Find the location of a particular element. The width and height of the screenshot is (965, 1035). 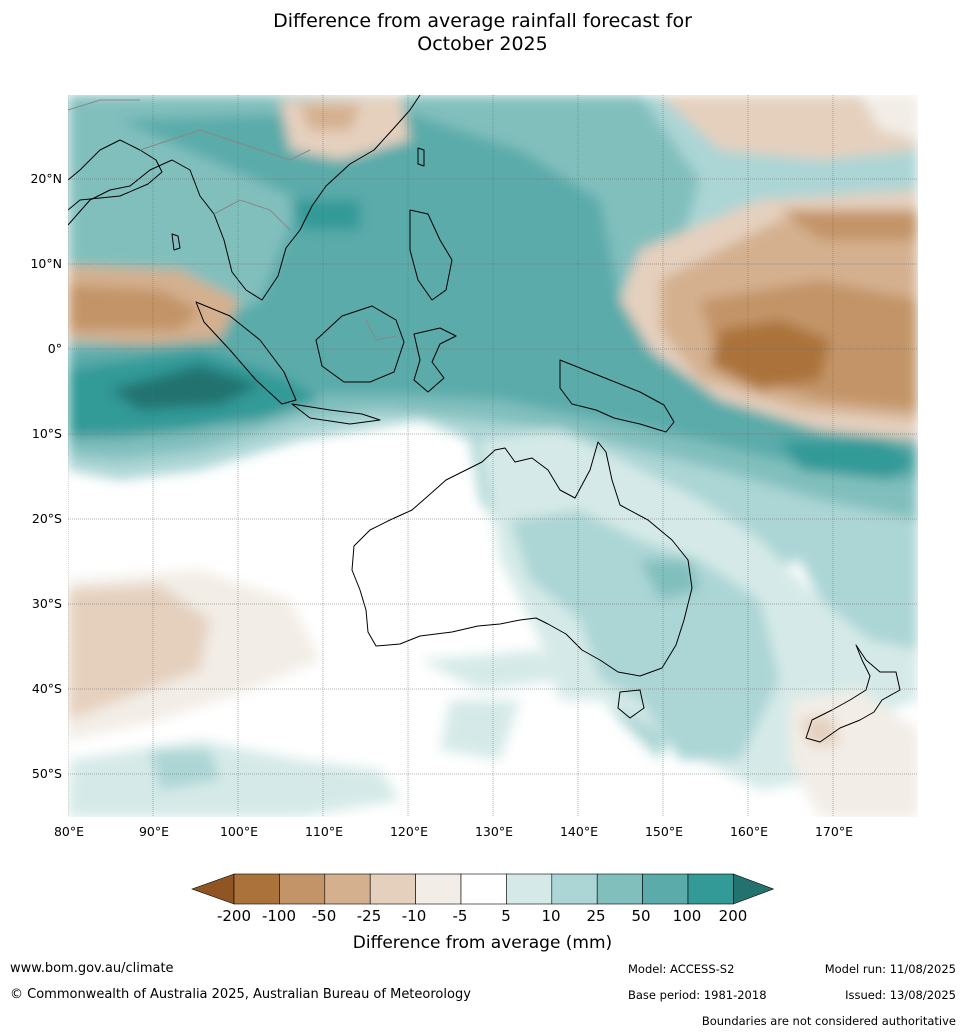

title-line-2: October 2025 is located at coordinates (482, 44).